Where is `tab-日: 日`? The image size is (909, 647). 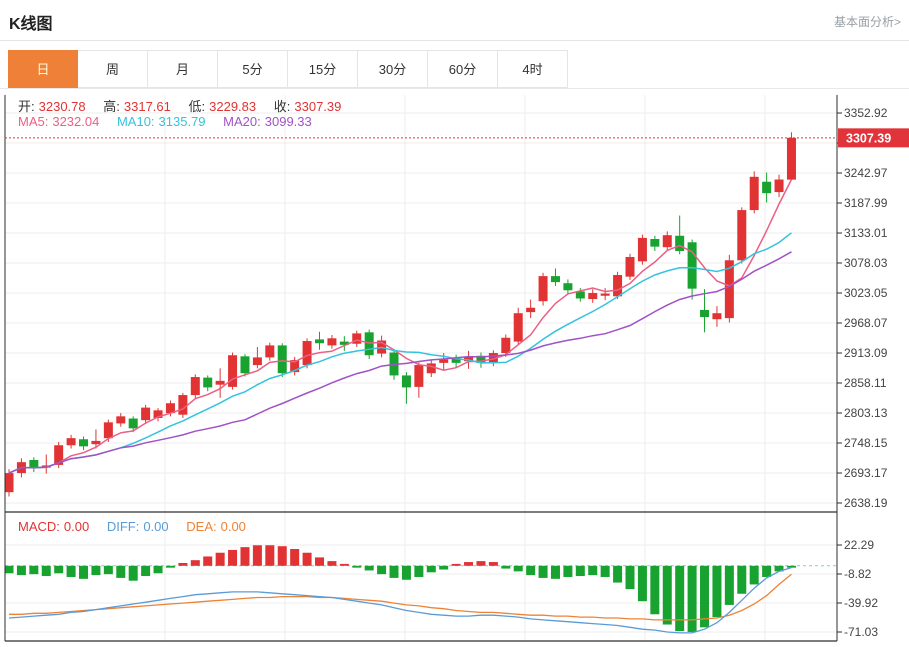
tab-日: 日 is located at coordinates (43, 69).